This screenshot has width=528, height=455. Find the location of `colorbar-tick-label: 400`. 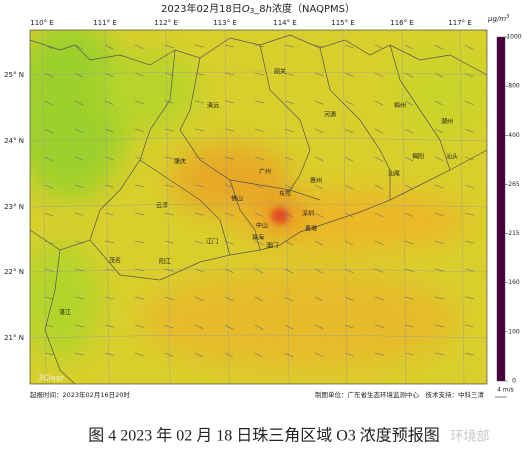

colorbar-tick-label: 400 is located at coordinates (514, 135).